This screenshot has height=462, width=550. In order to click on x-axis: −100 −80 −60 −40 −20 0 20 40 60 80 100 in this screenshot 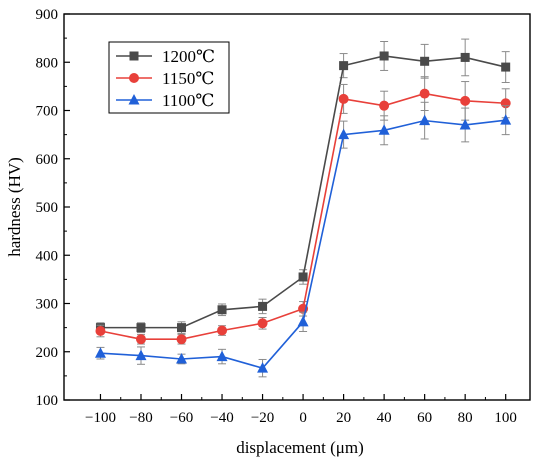, I will do `click(301, 410)`.